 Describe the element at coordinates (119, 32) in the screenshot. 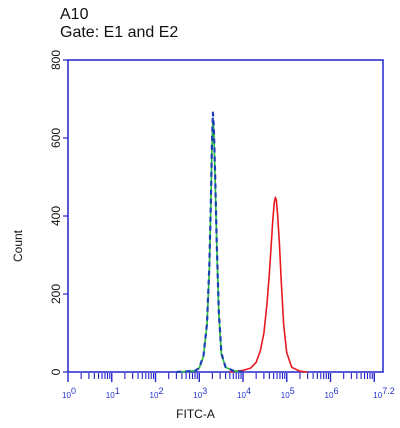

I see `chart-subtitle: Gate: E1 and E2` at that location.